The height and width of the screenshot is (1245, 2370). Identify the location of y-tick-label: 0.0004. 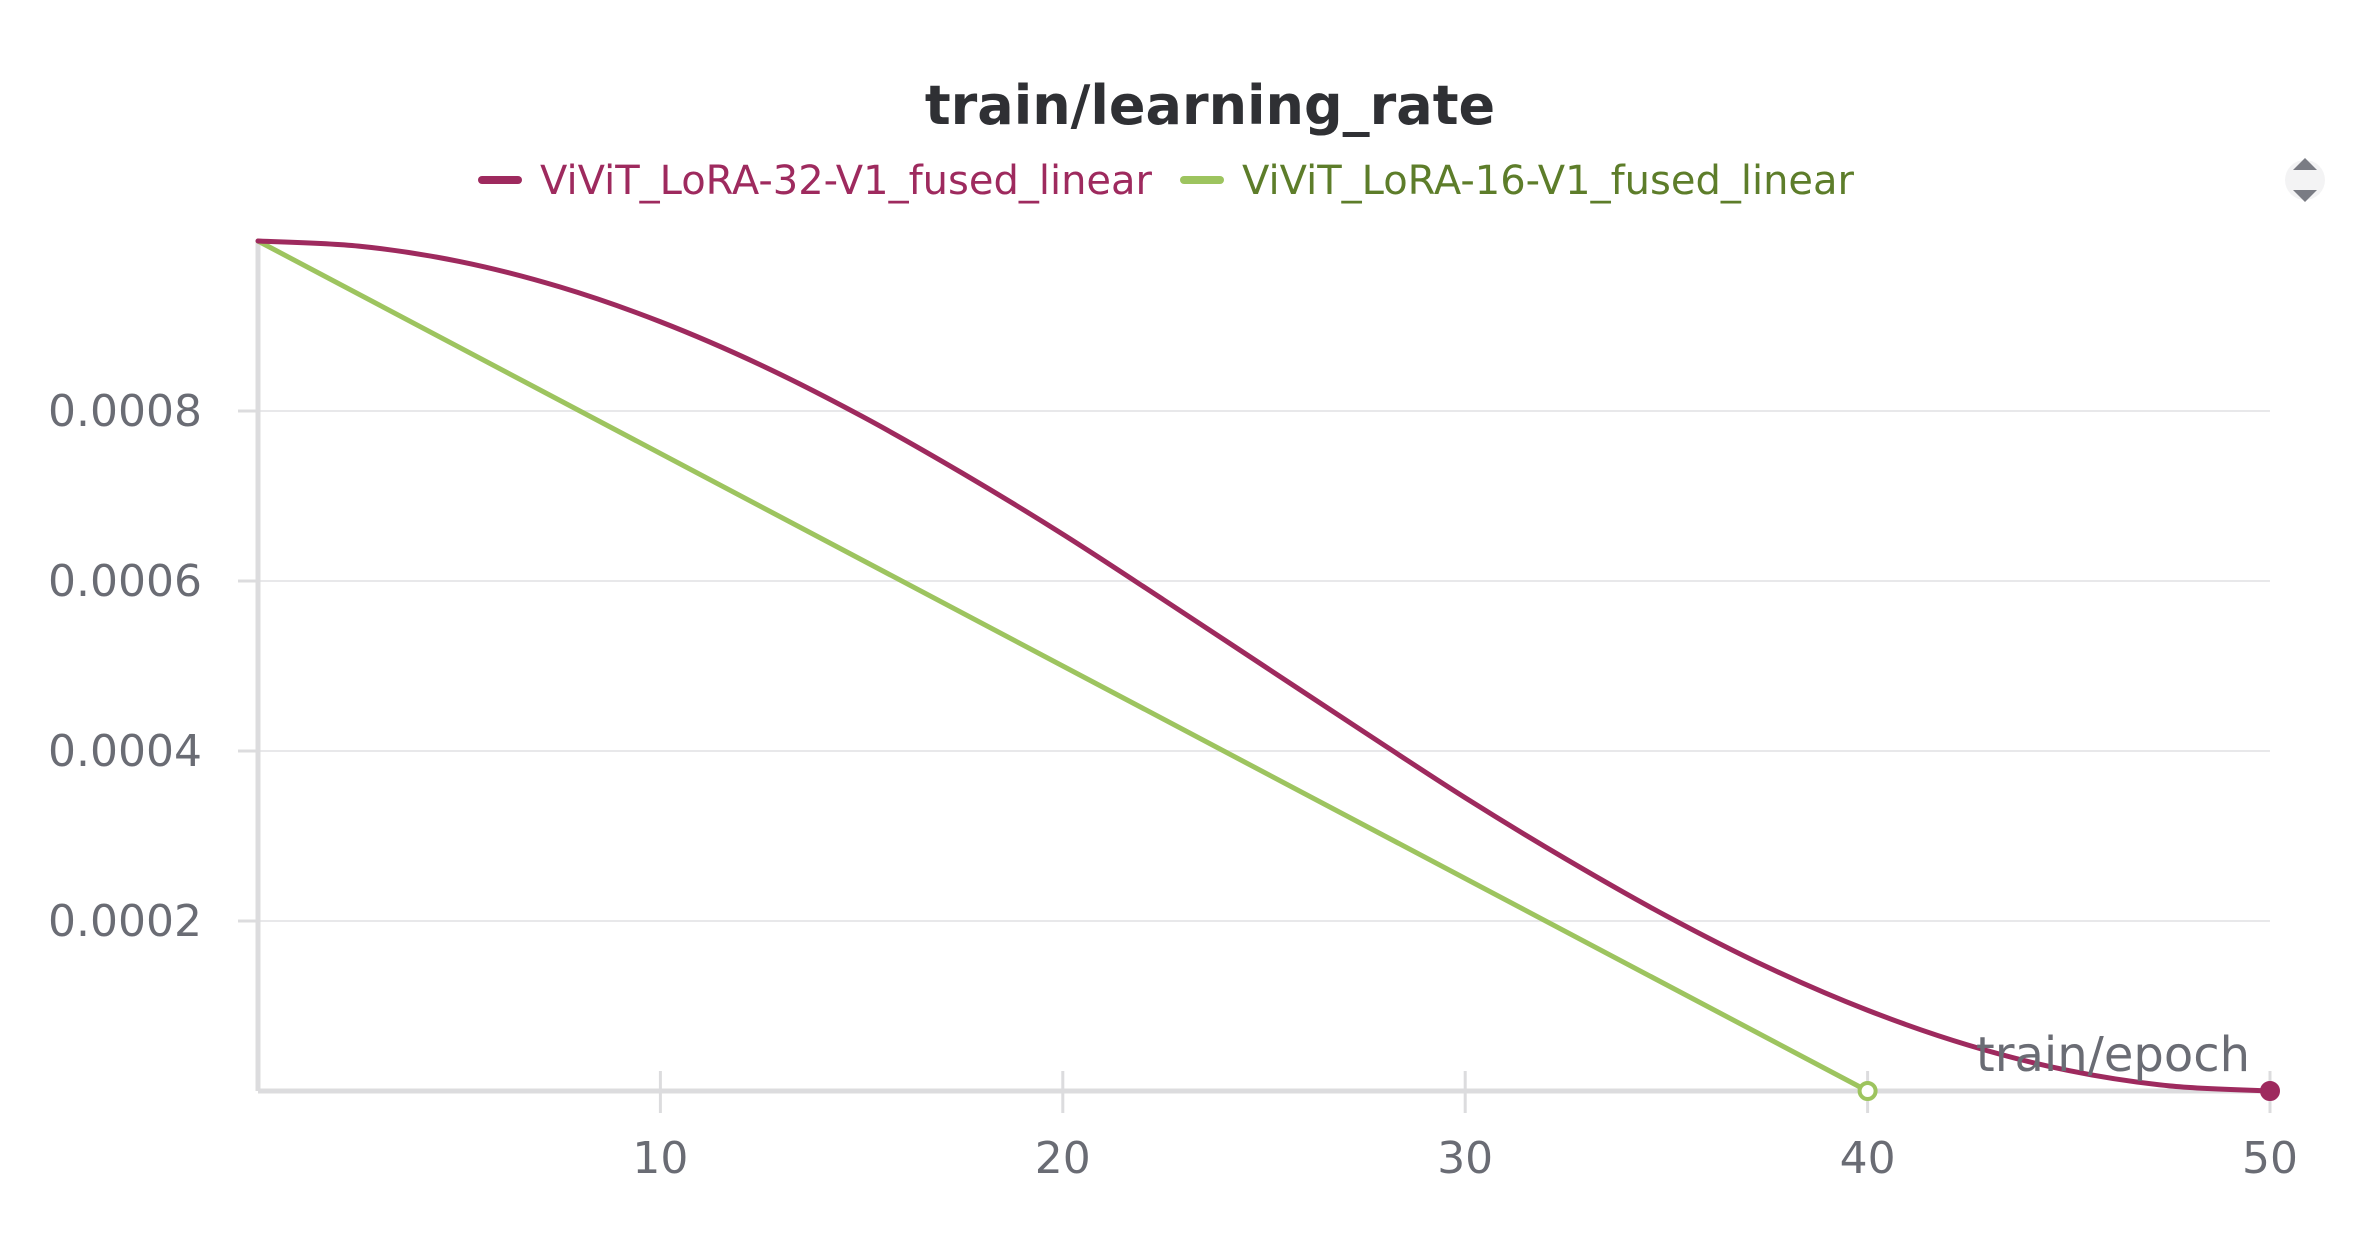
(125, 751).